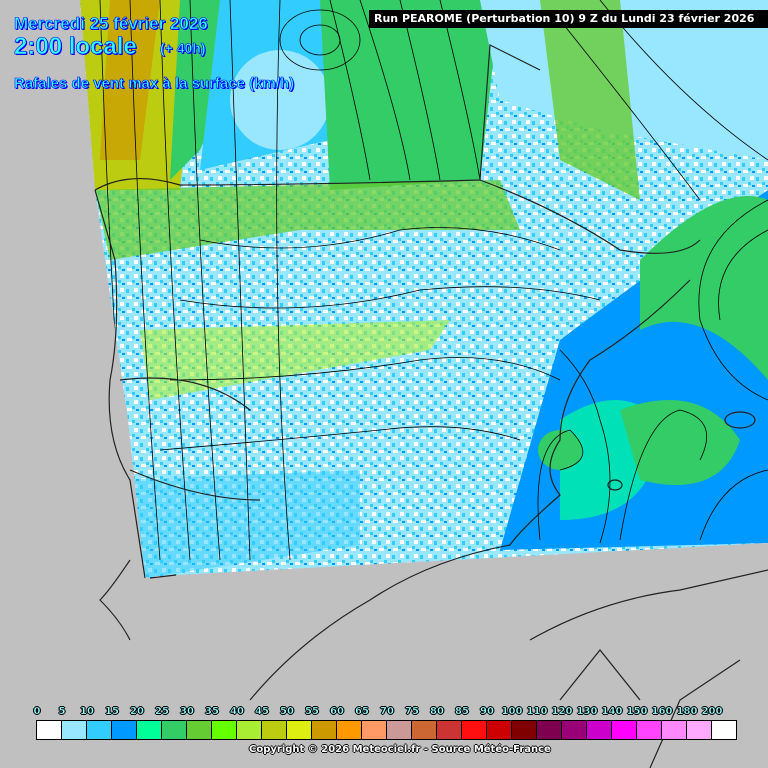 Image resolution: width=768 pixels, height=768 pixels. I want to click on legend-label: 140, so click(612, 711).